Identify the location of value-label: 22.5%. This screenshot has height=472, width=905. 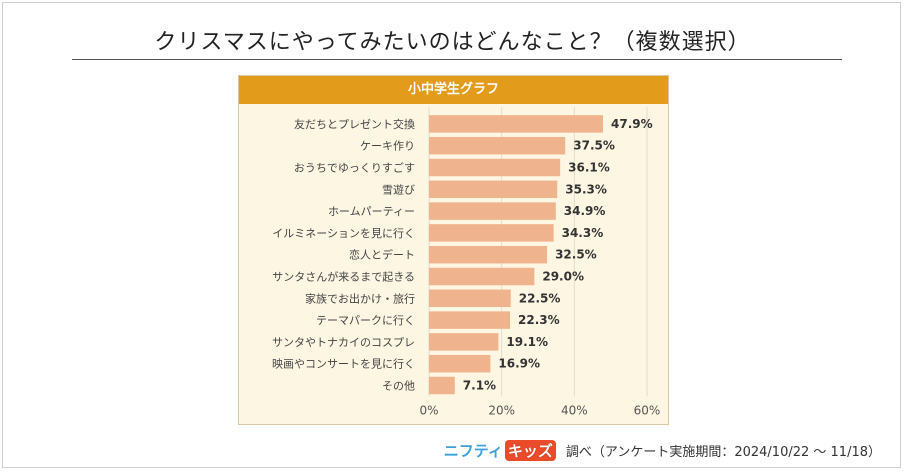
(540, 298).